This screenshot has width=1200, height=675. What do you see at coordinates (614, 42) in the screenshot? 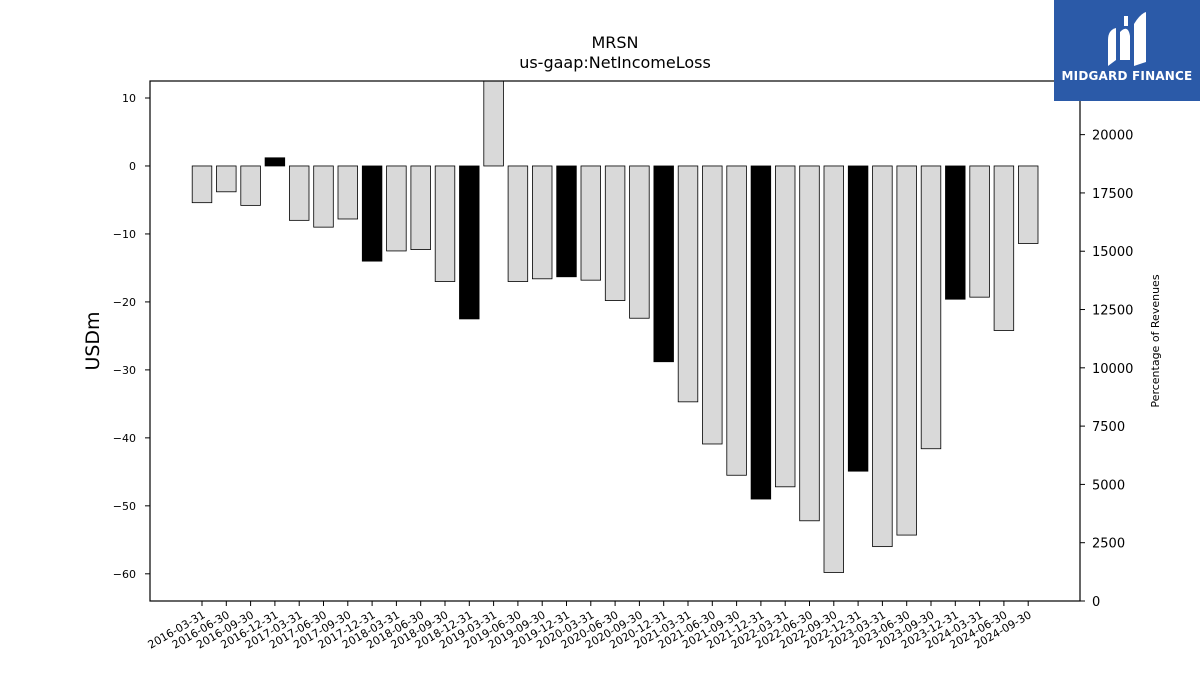
I see `chart-title: MRSN` at bounding box center [614, 42].